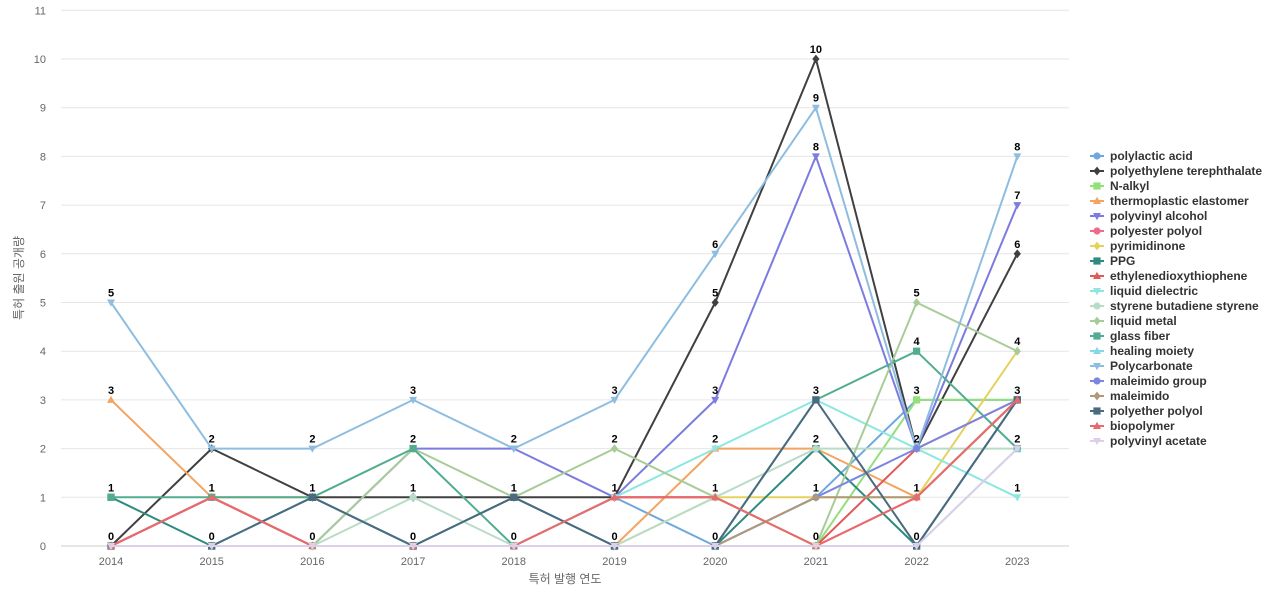 This screenshot has height=600, width=1280. Describe the element at coordinates (715, 562) in the screenshot. I see `x-tick-label: 2020` at that location.